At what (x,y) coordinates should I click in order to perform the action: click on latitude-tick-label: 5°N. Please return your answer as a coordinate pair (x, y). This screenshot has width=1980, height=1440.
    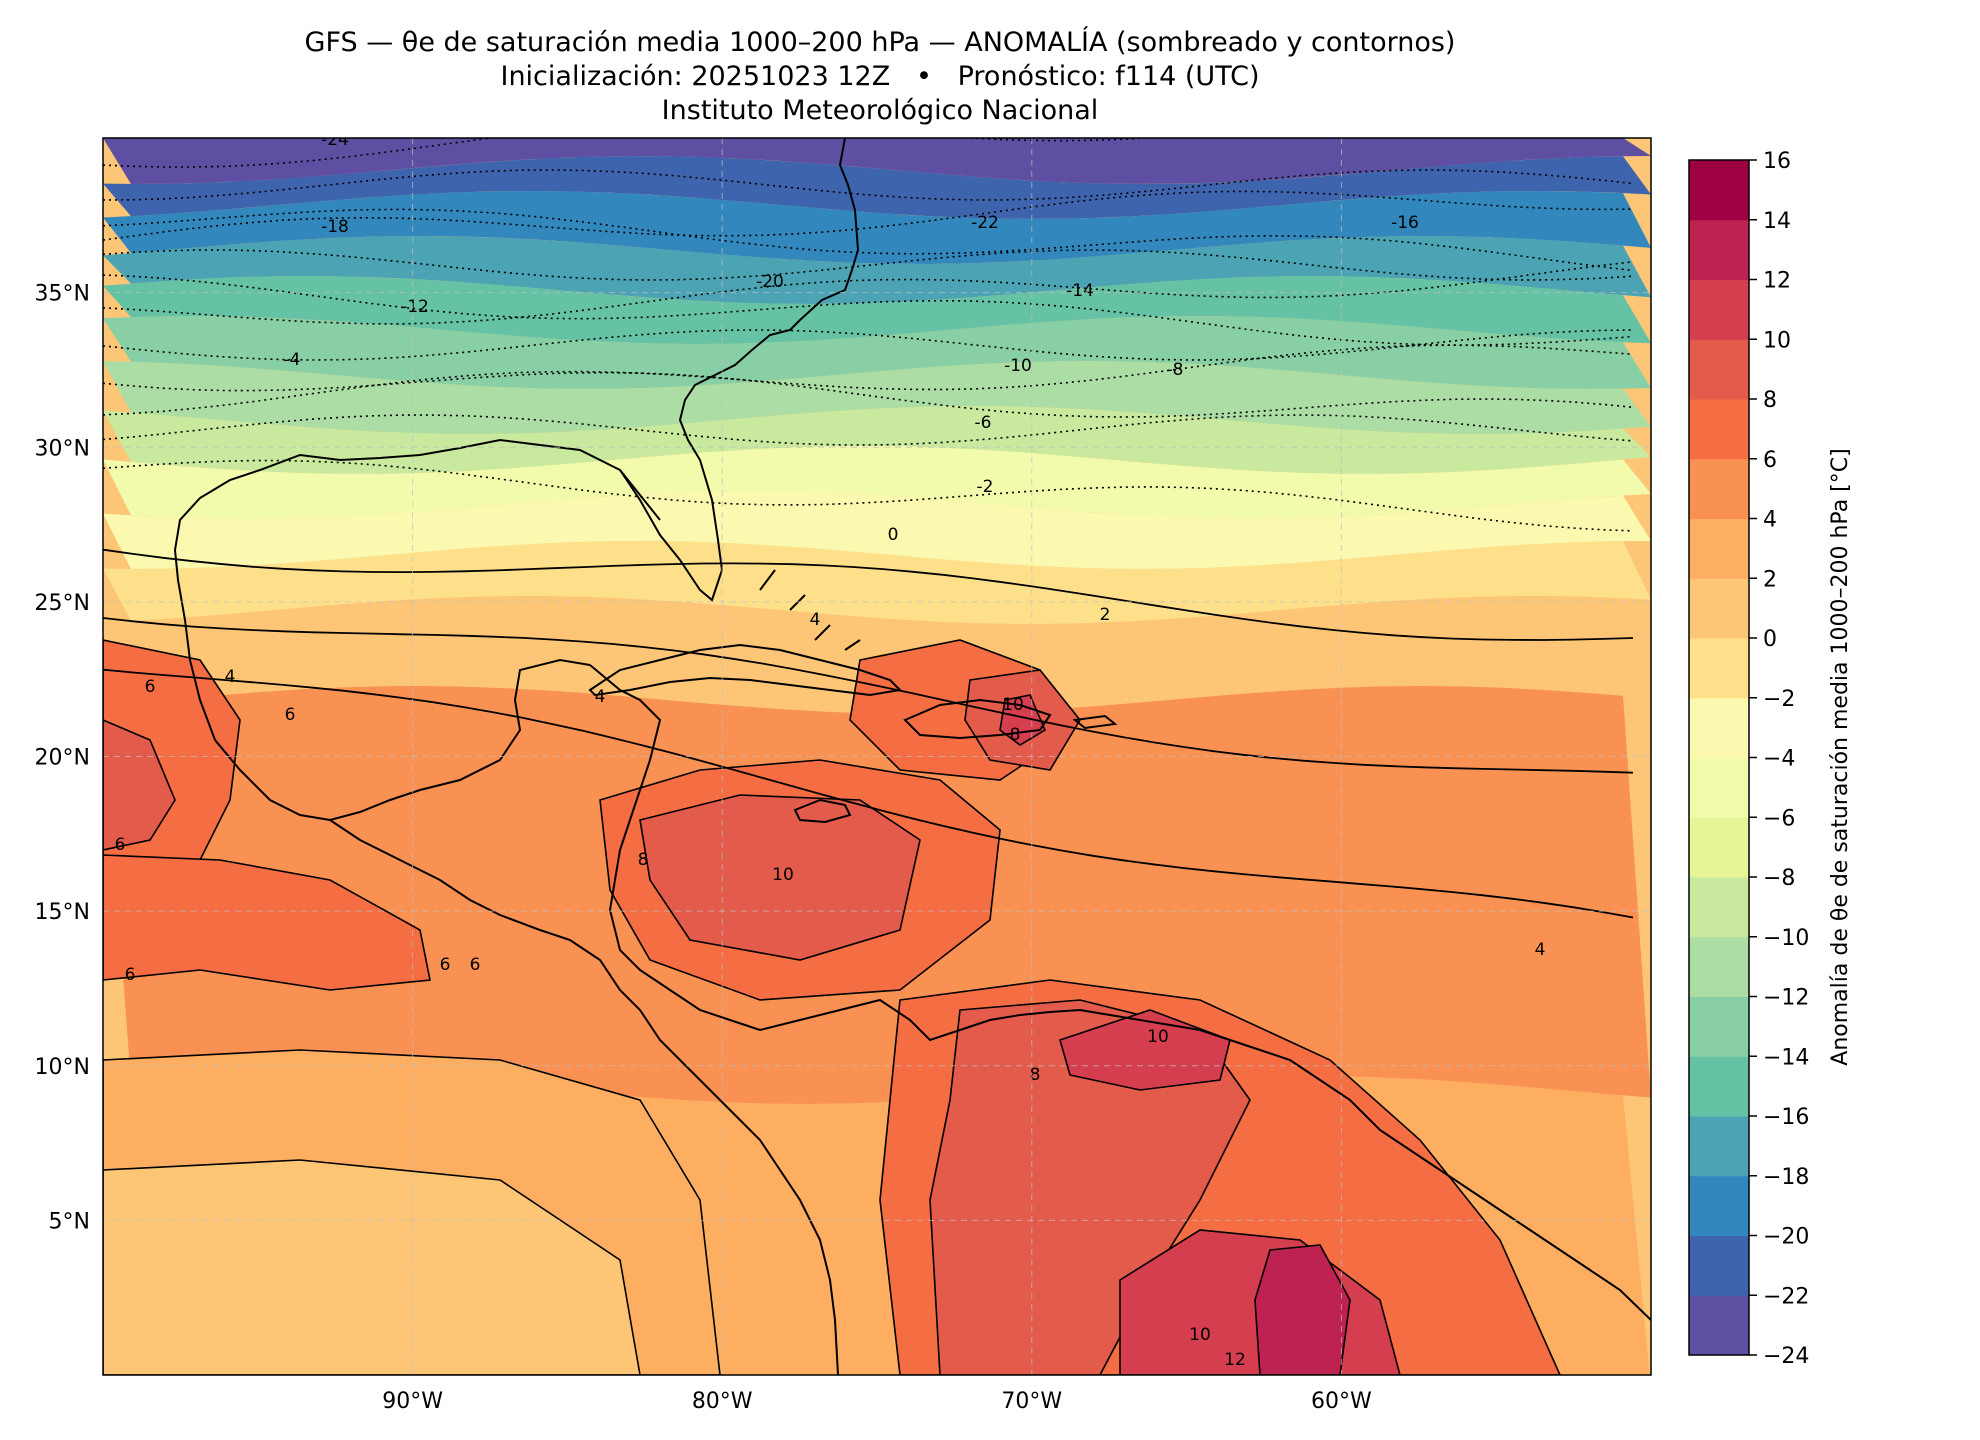
    Looking at the image, I should click on (69, 1221).